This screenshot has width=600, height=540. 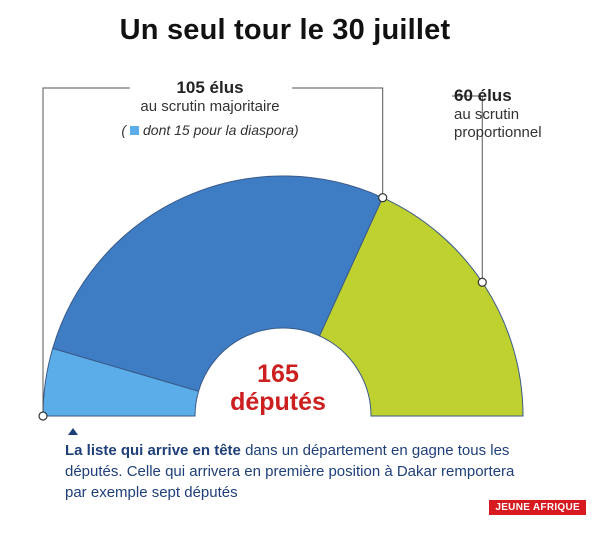 What do you see at coordinates (221, 130) in the screenshot?
I see `note-text: dont 15 pour la diaspora)` at bounding box center [221, 130].